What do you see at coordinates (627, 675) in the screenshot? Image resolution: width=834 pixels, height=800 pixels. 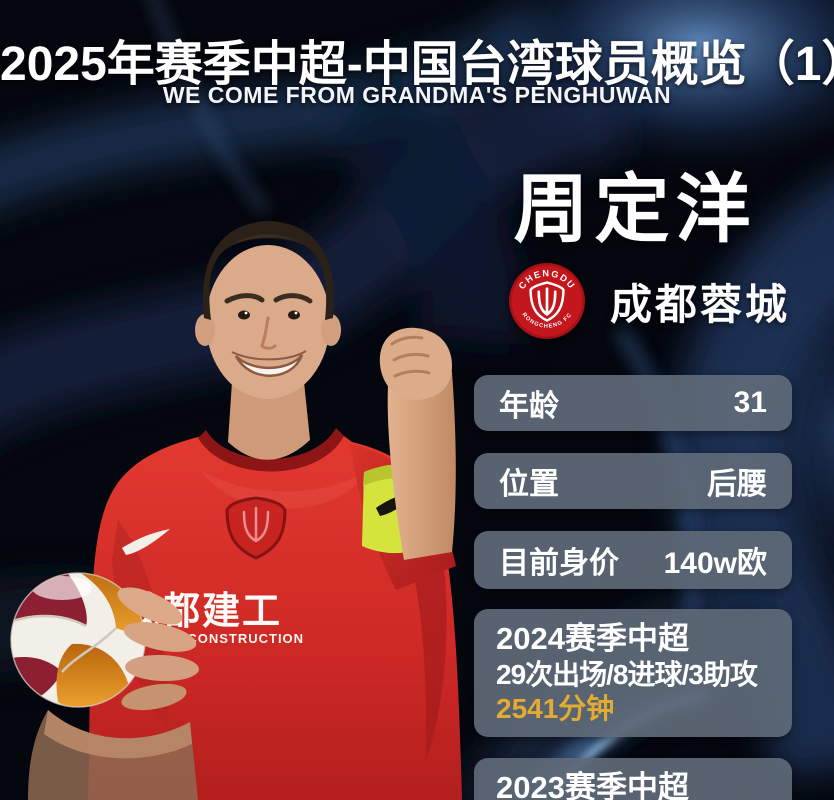 I see `season-2024-stats: 29次出场/8进球/3助攻` at bounding box center [627, 675].